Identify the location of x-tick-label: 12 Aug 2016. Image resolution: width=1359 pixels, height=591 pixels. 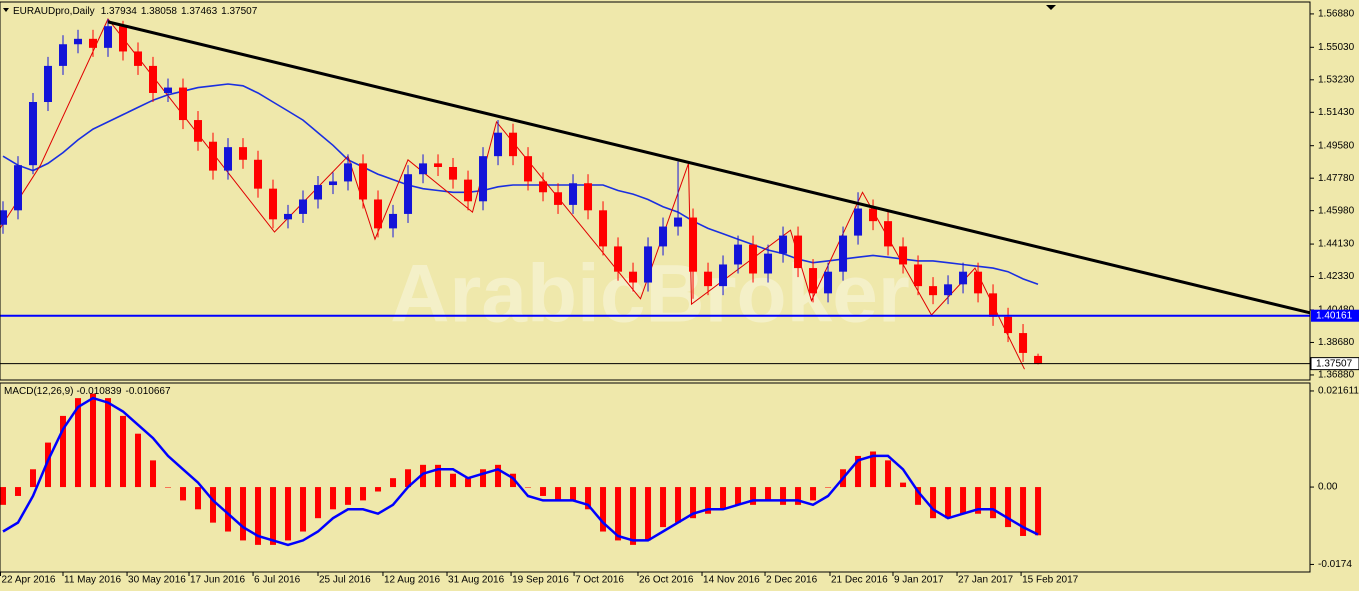
(412, 580).